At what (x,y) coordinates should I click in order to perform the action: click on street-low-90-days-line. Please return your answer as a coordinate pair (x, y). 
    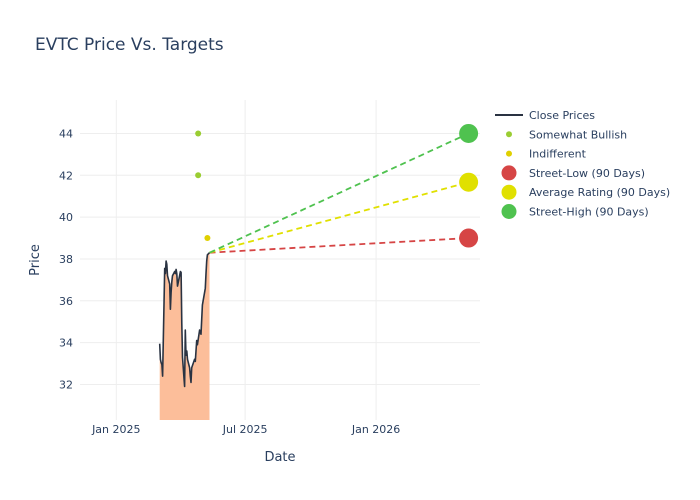
    Looking at the image, I should click on (339, 245).